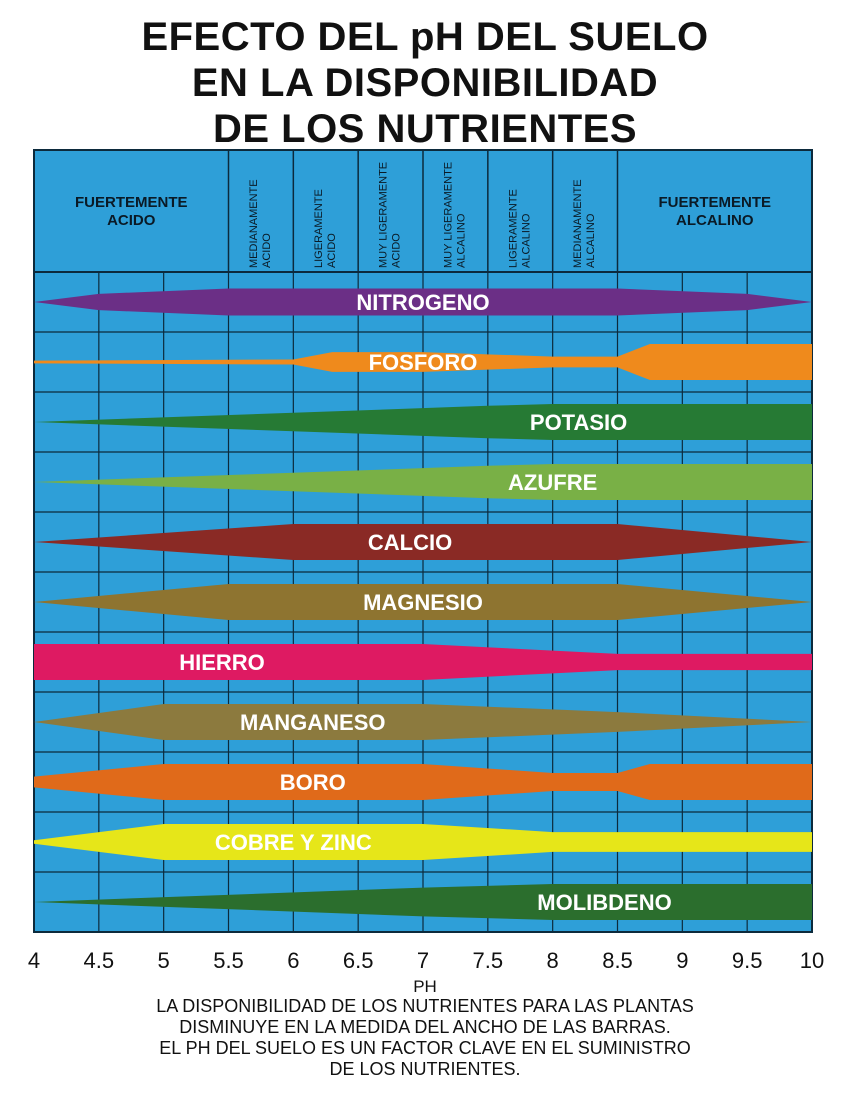 The width and height of the screenshot is (850, 1102). I want to click on x-tick-label: 7.5, so click(488, 960).